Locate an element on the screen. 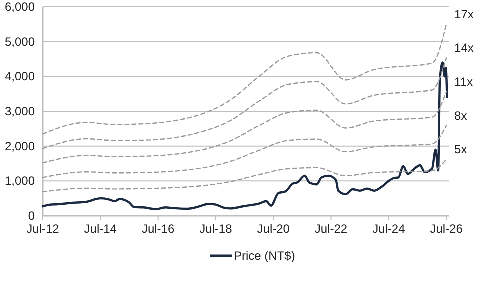 This screenshot has height=285, width=487. x-tick-label: Jul-26 is located at coordinates (447, 229).